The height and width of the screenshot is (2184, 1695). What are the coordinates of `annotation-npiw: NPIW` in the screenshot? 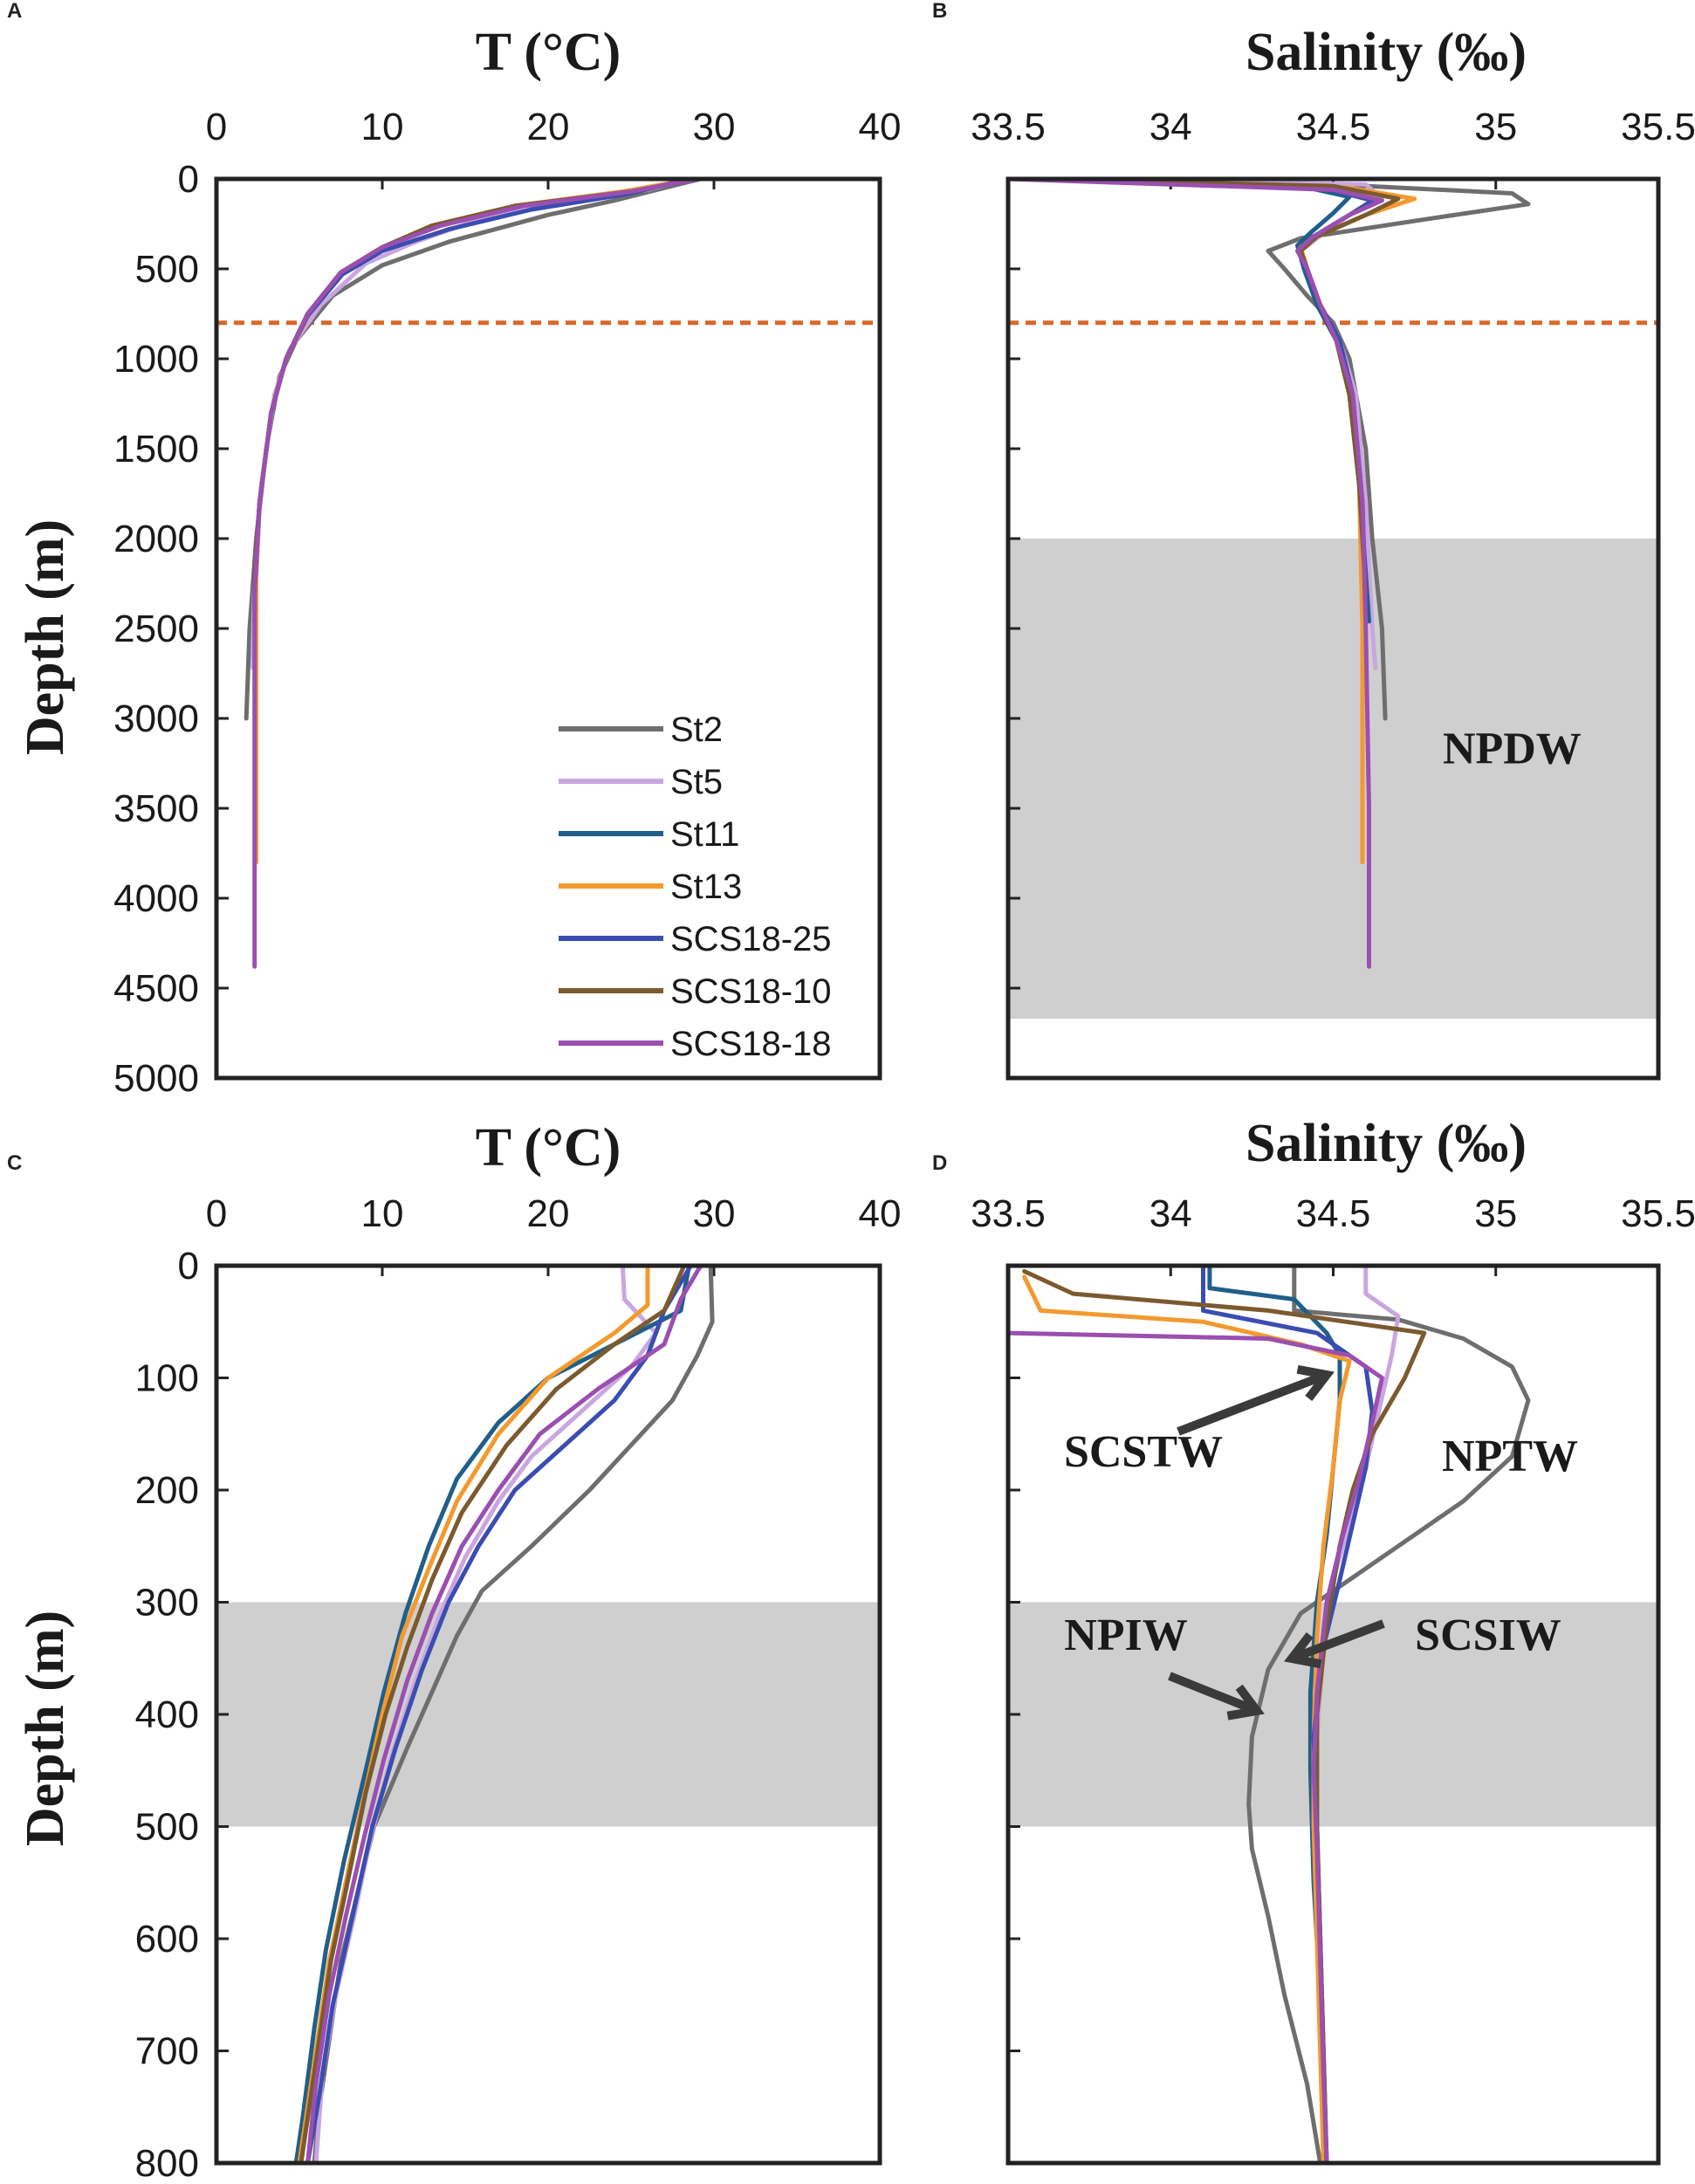 It's located at (1126, 1635).